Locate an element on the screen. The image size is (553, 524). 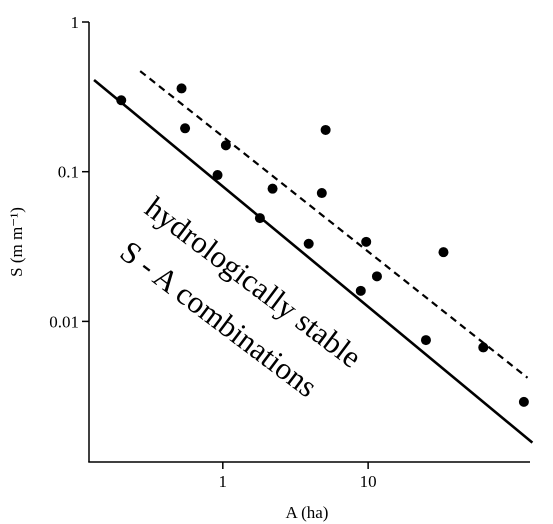
x-axis-title: A (ha) is located at coordinates (307, 512).